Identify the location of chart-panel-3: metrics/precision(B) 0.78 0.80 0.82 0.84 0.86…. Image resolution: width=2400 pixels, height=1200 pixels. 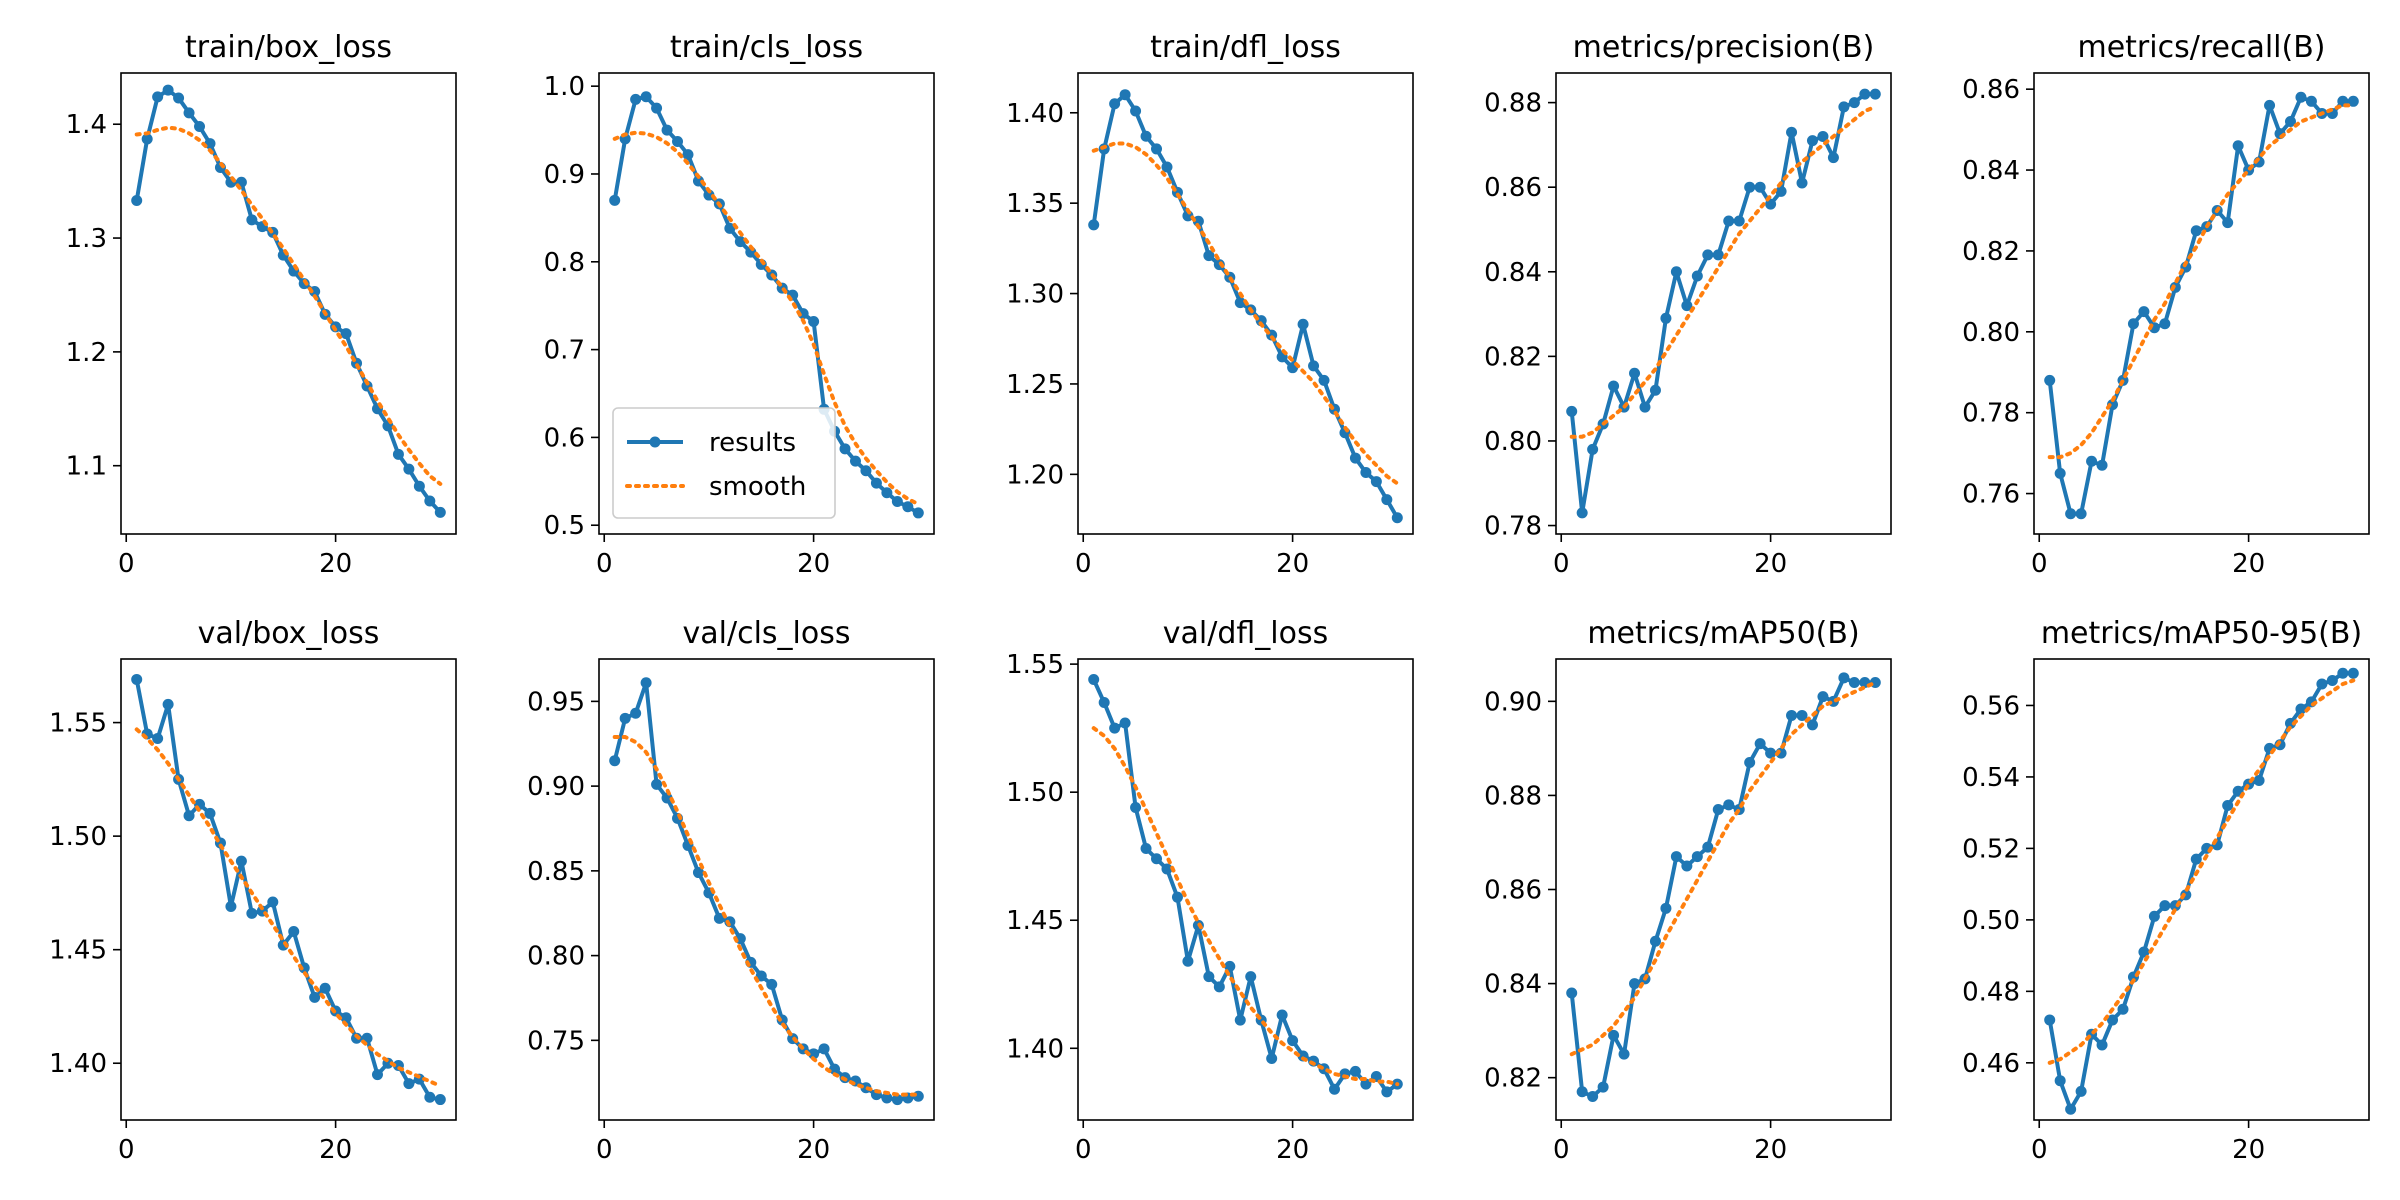
(1688, 304).